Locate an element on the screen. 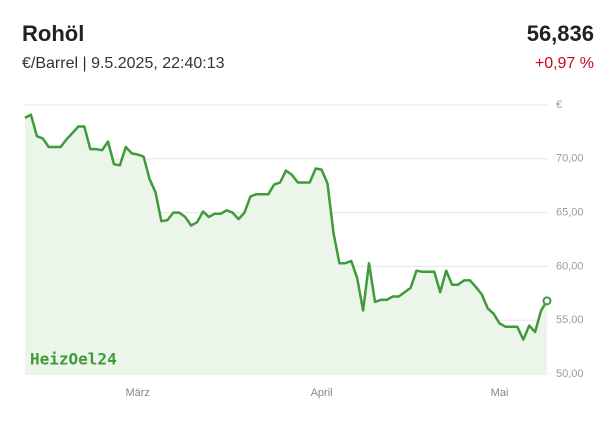  change: +0,97 % is located at coordinates (564, 63).